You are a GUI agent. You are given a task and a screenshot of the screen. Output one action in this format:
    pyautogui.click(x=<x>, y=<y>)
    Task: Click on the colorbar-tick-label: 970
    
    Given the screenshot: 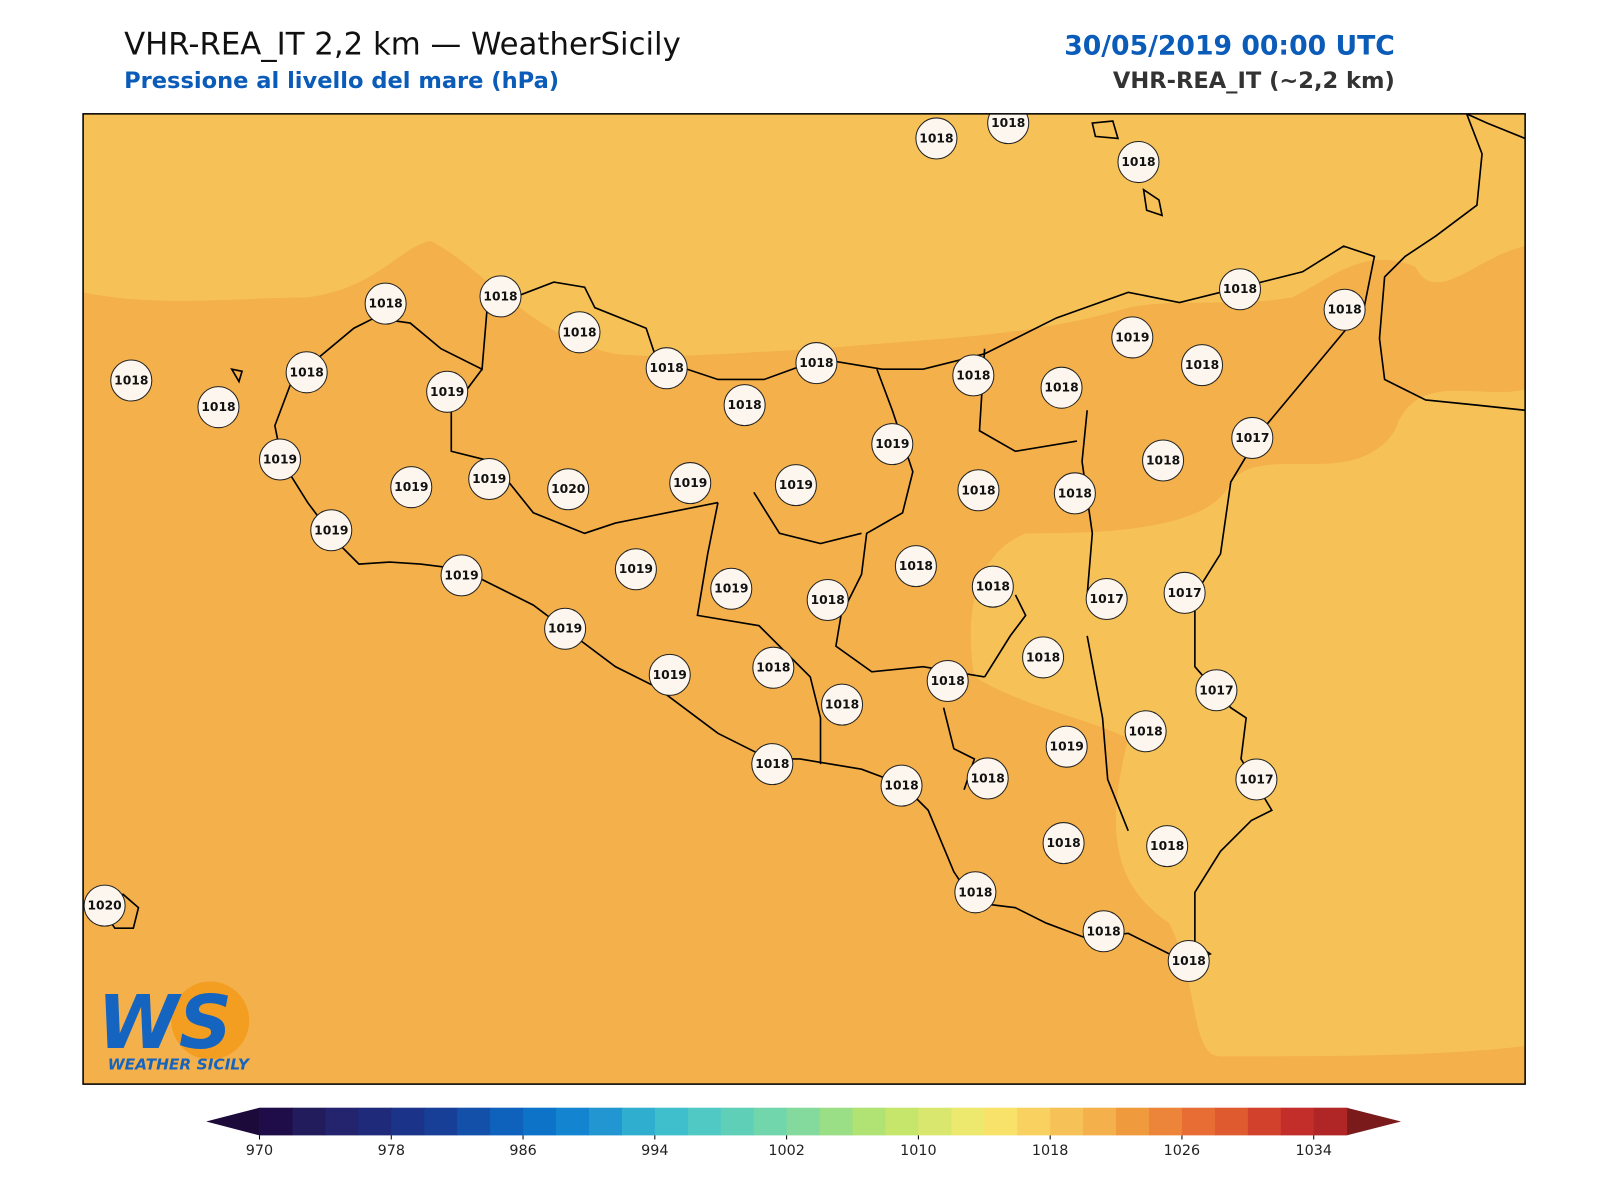 What is the action you would take?
    pyautogui.click(x=259, y=1151)
    